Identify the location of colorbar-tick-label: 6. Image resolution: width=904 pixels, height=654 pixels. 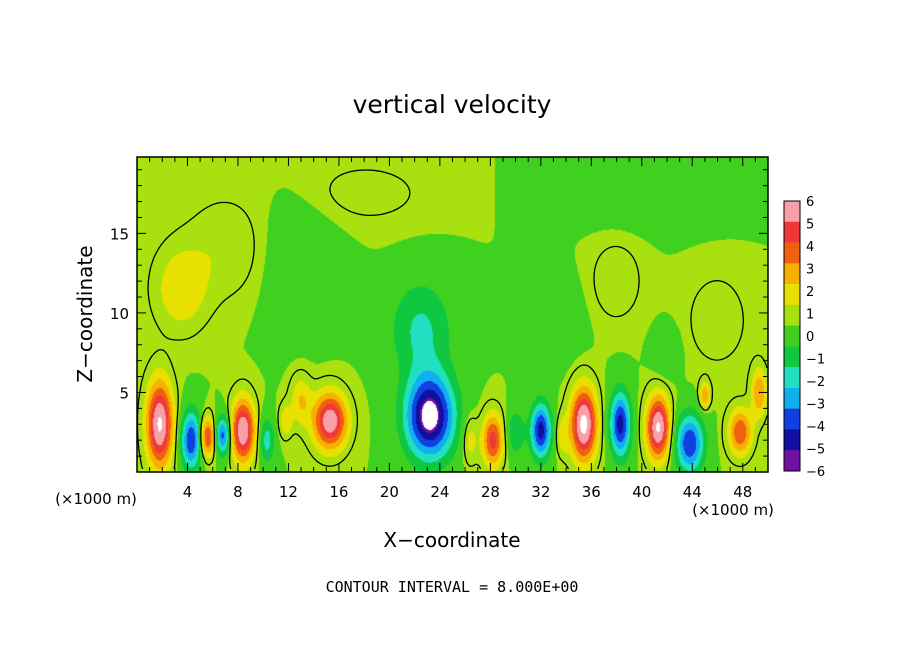
(810, 202).